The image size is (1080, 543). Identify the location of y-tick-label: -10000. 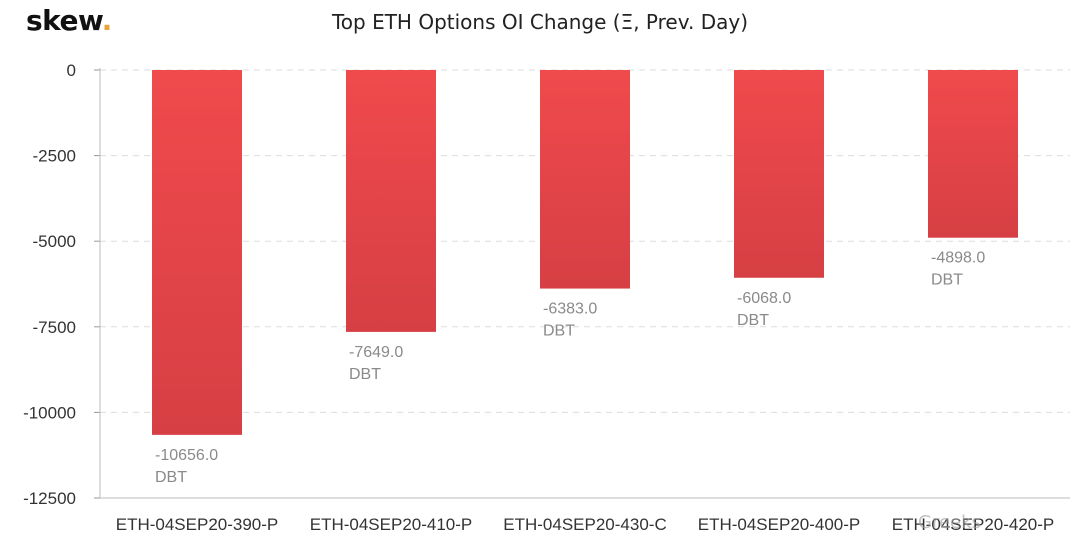
(49, 412).